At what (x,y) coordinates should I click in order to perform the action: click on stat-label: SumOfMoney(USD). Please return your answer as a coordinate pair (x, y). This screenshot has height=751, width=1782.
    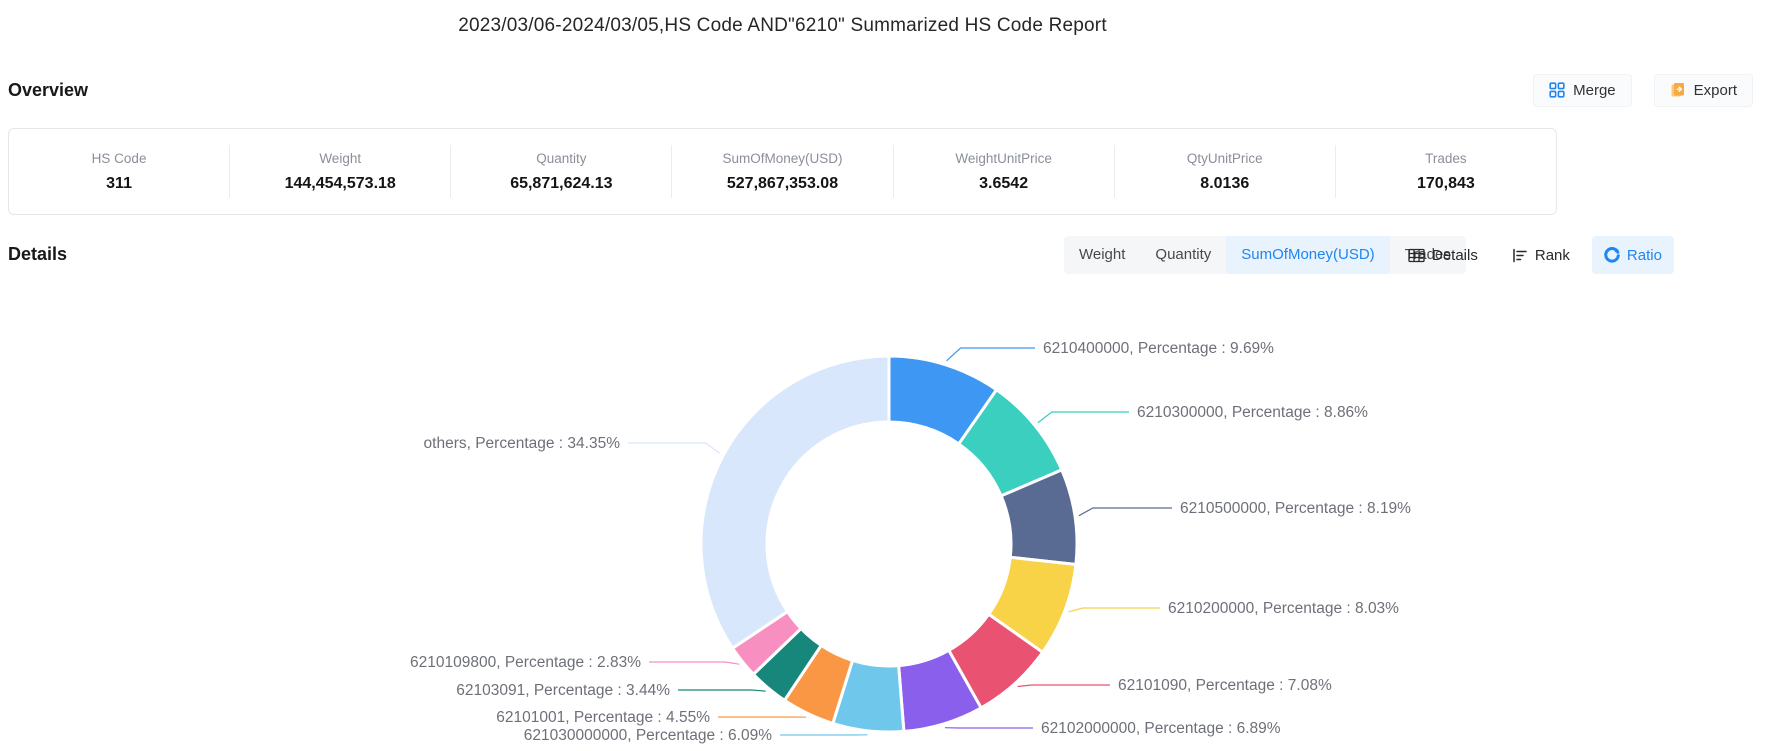
    Looking at the image, I should click on (782, 158).